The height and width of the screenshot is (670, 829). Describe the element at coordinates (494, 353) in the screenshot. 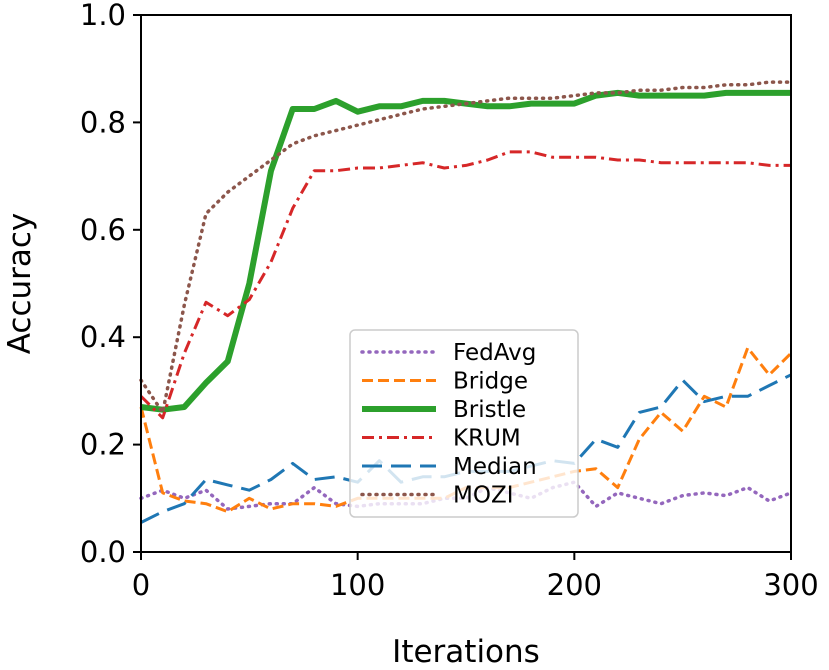

I see `legend-label-fedavg: FedAvg` at that location.